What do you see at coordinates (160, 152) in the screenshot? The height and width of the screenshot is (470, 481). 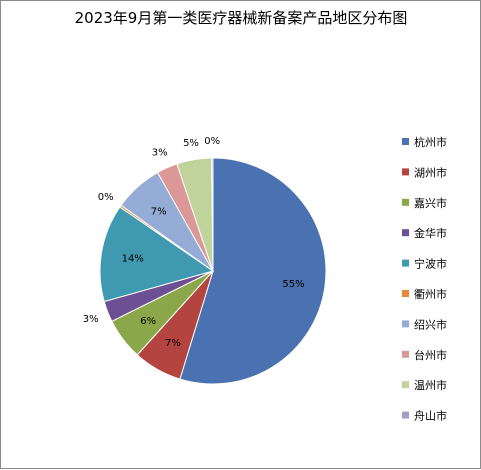 I see `data-label-8: 3%` at bounding box center [160, 152].